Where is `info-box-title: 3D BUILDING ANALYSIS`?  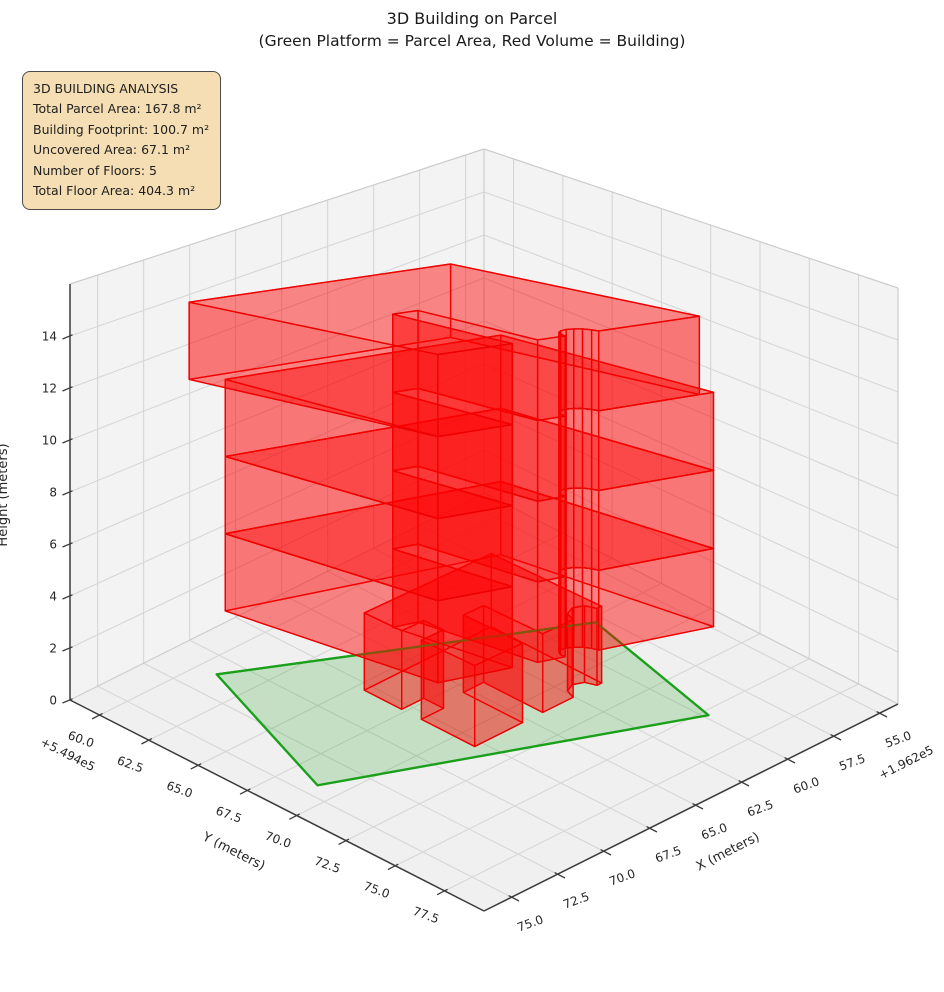 info-box-title: 3D BUILDING ANALYSIS is located at coordinates (106, 88).